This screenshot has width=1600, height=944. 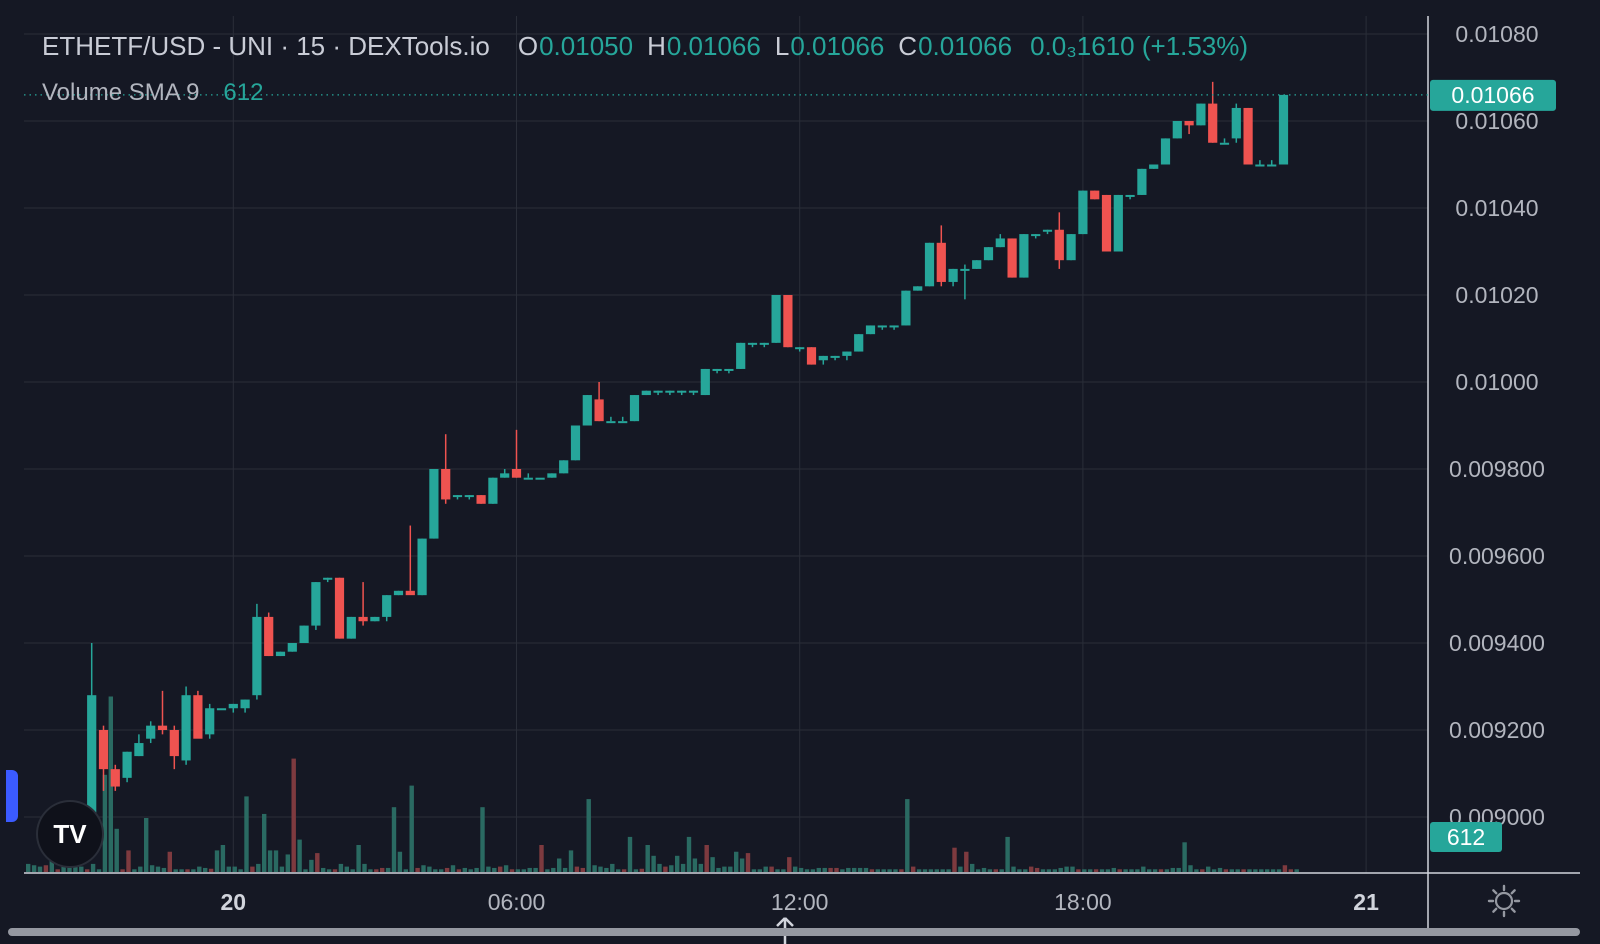 I want to click on tradingview-logo-icon: TV, so click(x=70, y=834).